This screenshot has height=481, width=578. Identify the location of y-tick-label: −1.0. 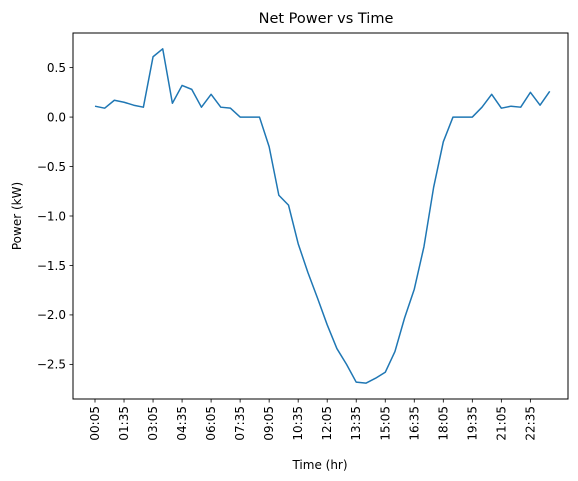
(51, 216).